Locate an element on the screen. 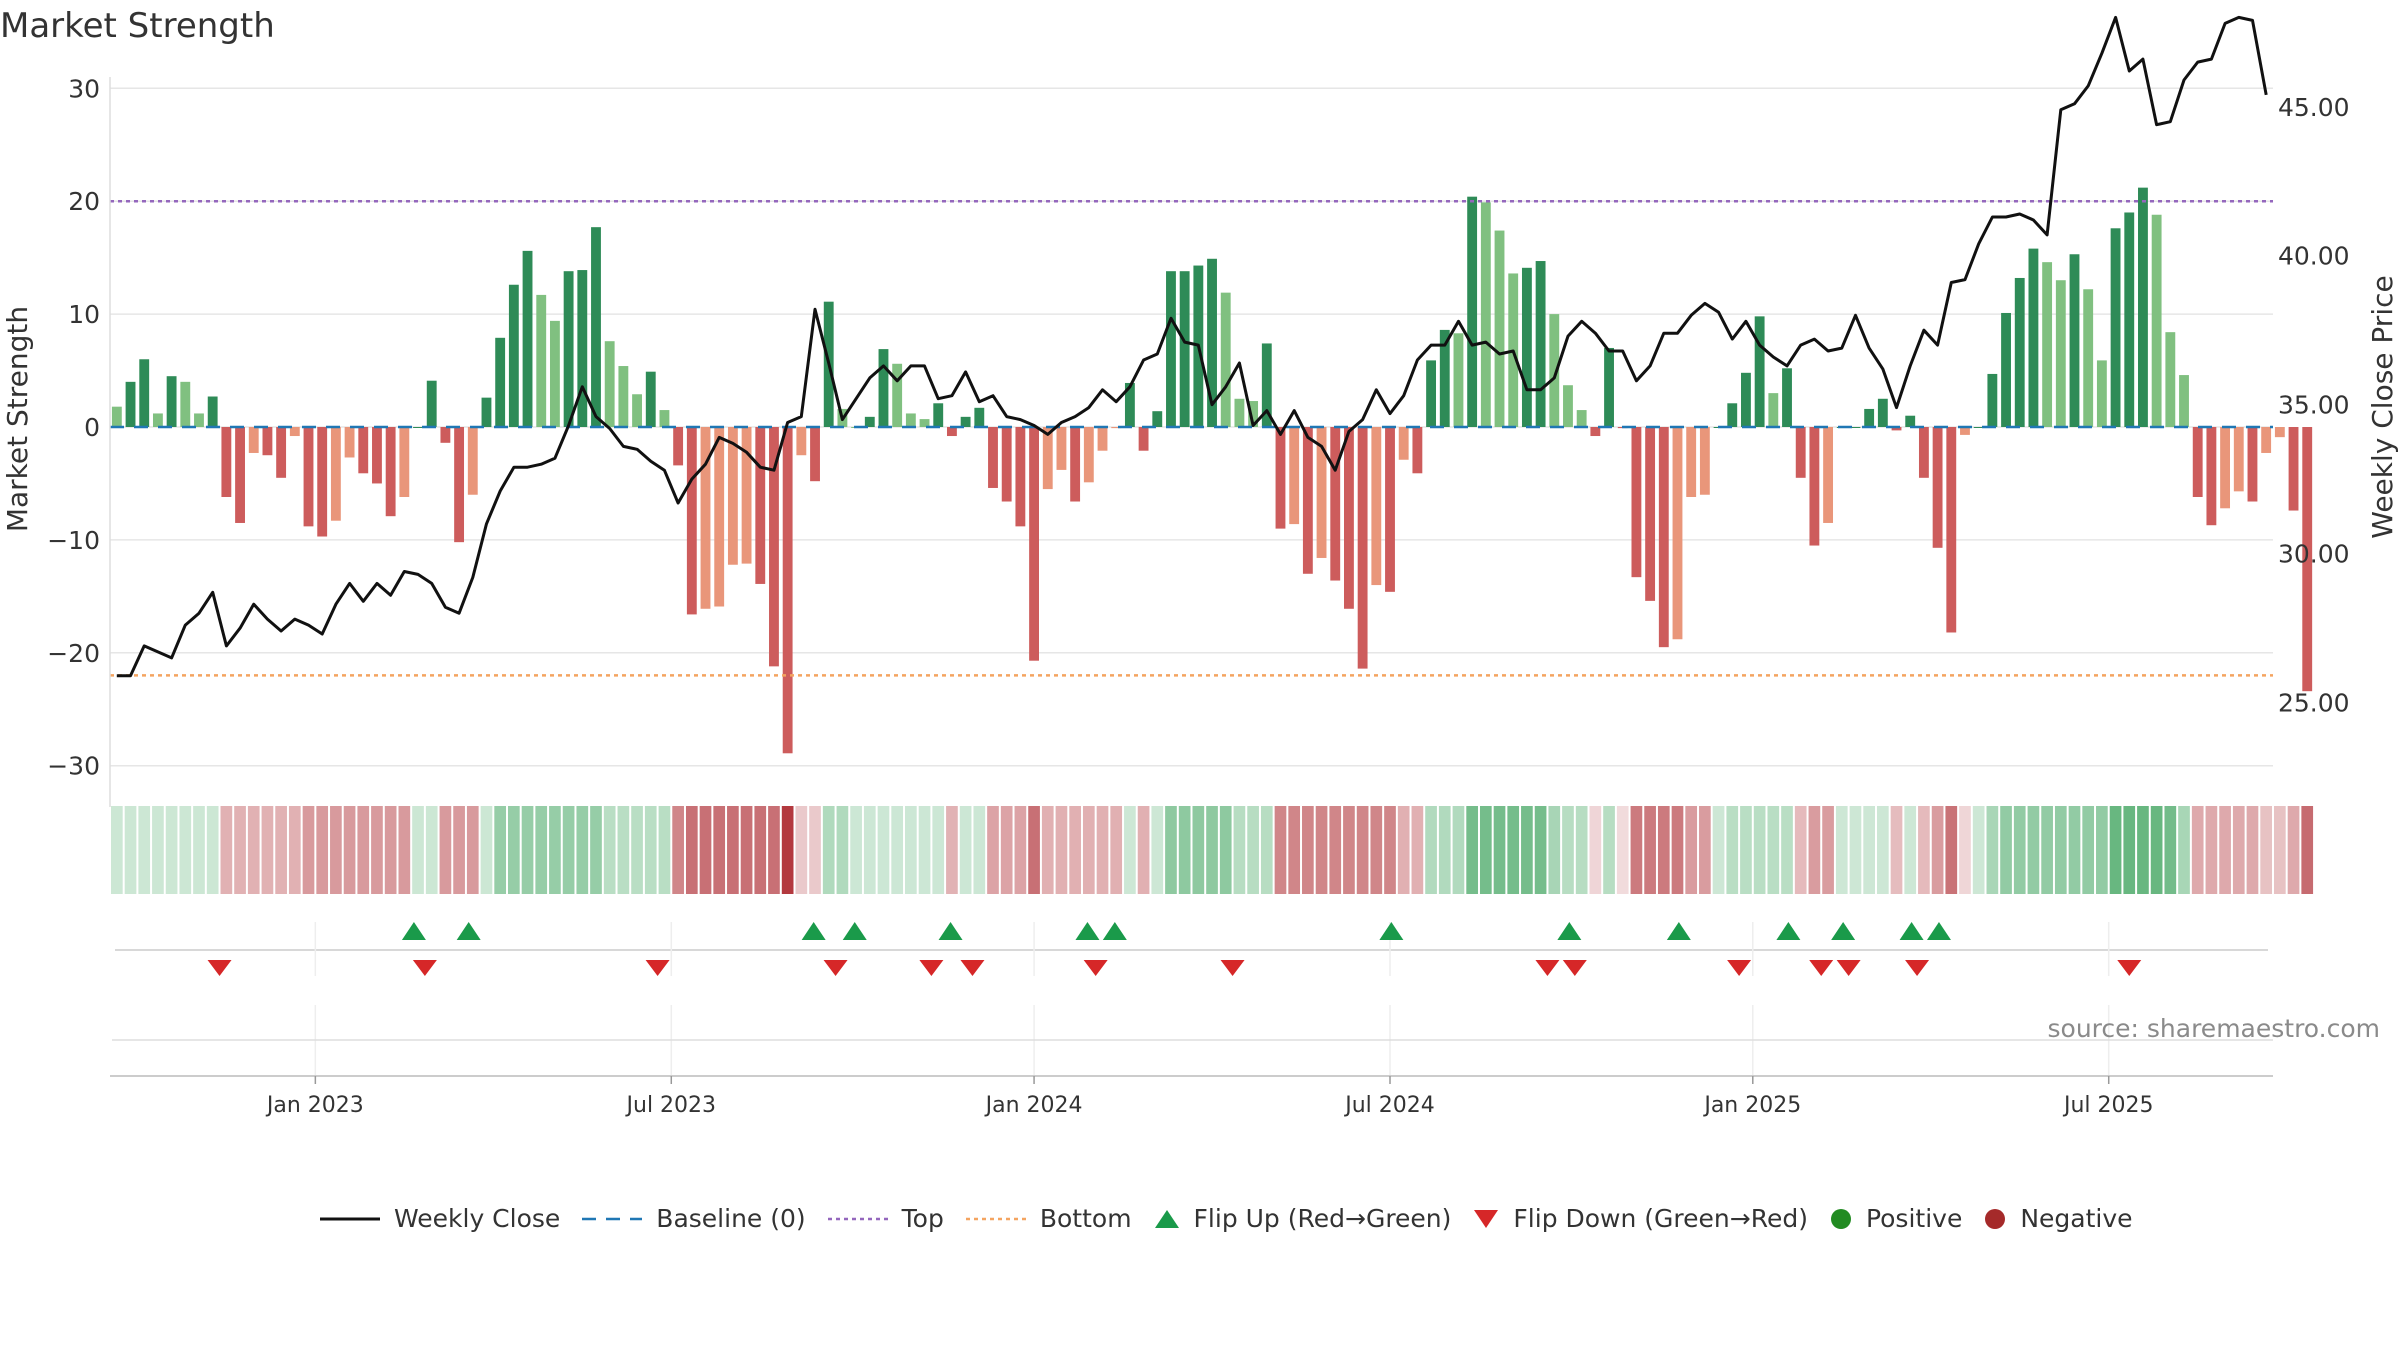 The image size is (2400, 1350). legend-label-positive: Positive is located at coordinates (1914, 1218).